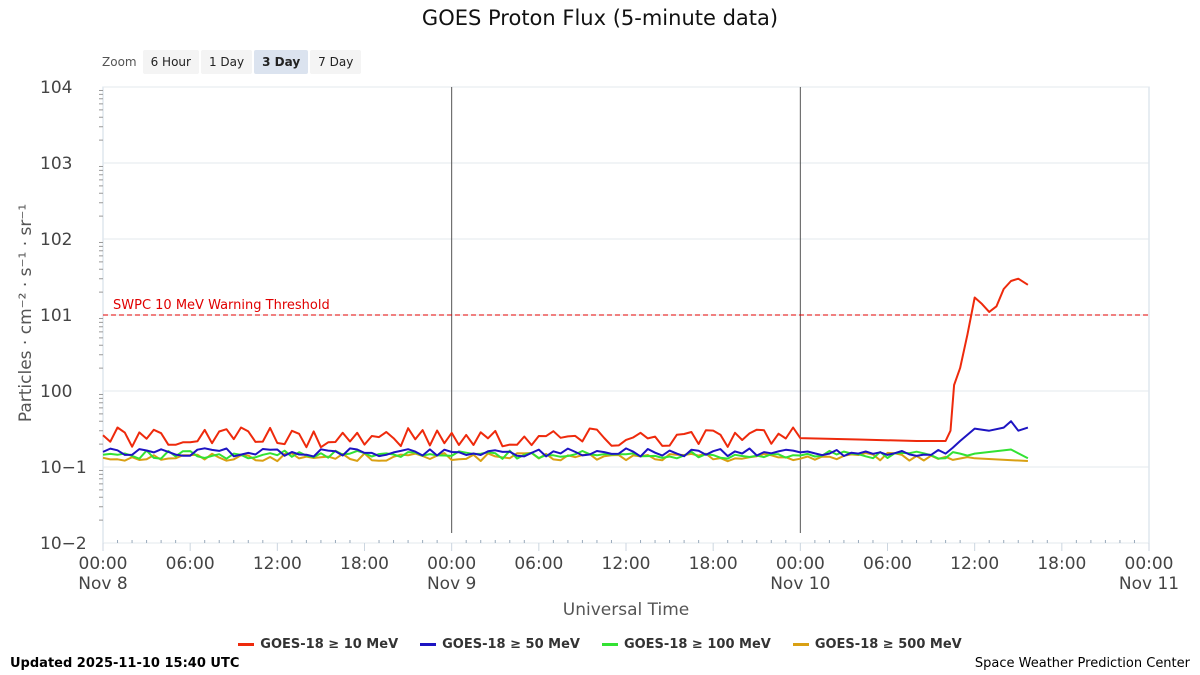  What do you see at coordinates (125, 663) in the screenshot?
I see `updated-timestamp: Updated 2025-11-10 15:40 UTC` at bounding box center [125, 663].